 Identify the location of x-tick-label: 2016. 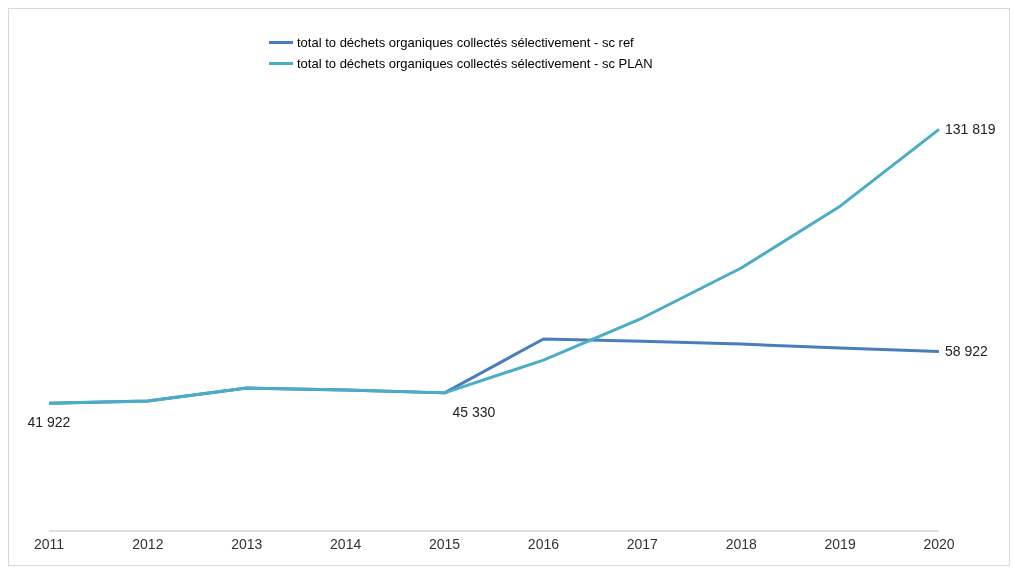
(543, 543).